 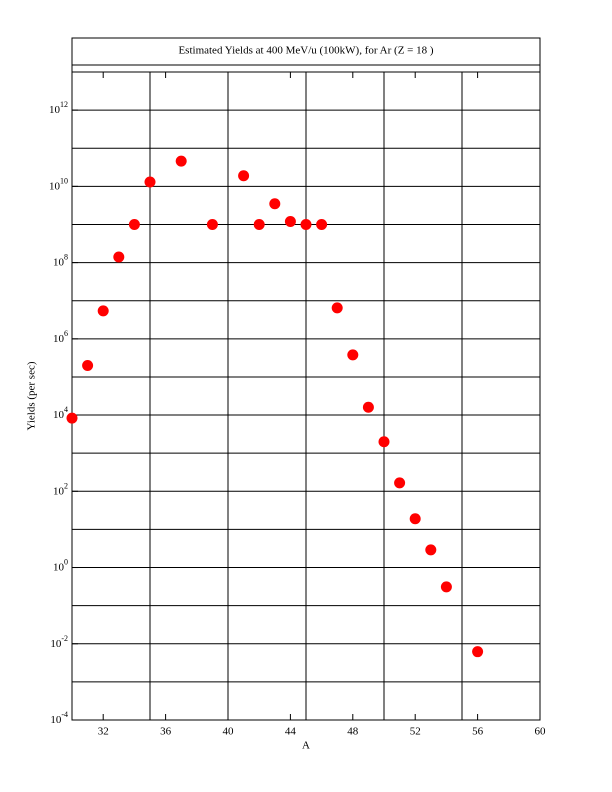 I want to click on y-tick-exp: 2, so click(x=66, y=485).